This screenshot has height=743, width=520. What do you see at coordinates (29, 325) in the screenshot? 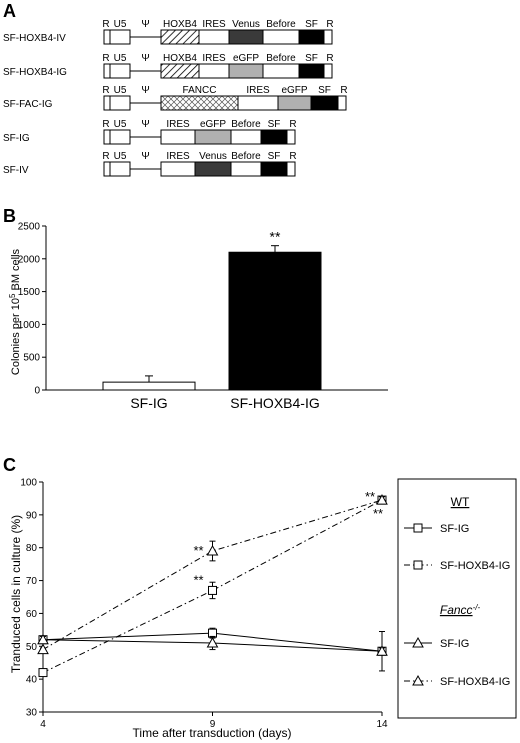
I see `panel-b-y-tick-label: 1000` at bounding box center [29, 325].